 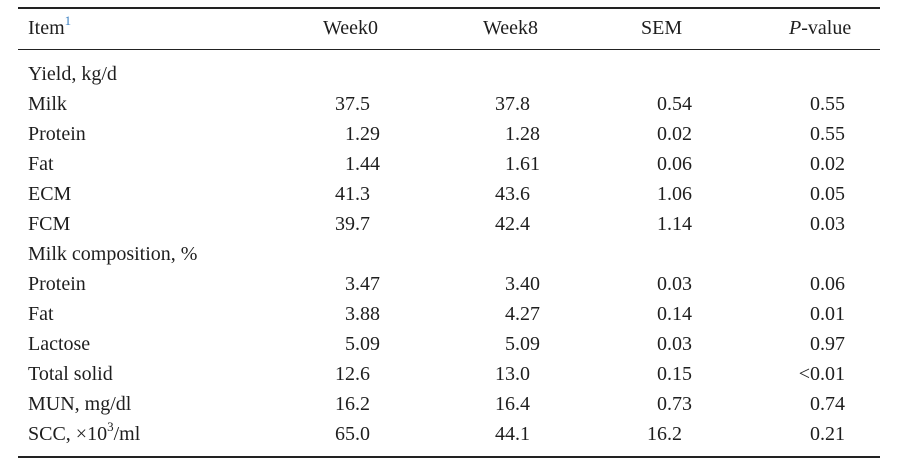 What do you see at coordinates (46, 28) in the screenshot?
I see `header-item-text: Item` at bounding box center [46, 28].